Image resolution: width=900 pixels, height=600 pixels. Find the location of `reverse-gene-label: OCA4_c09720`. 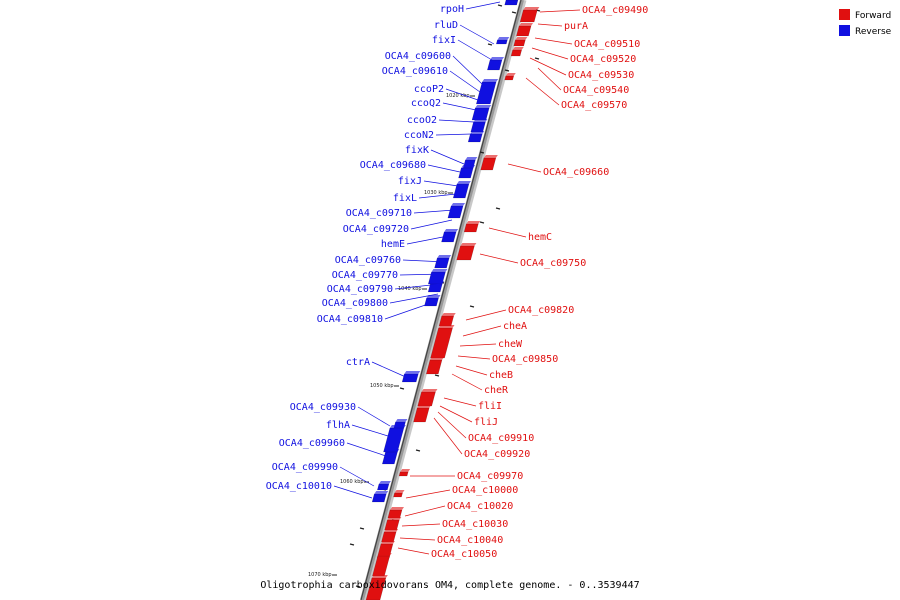

reverse-gene-label: OCA4_c09720 is located at coordinates (376, 229).